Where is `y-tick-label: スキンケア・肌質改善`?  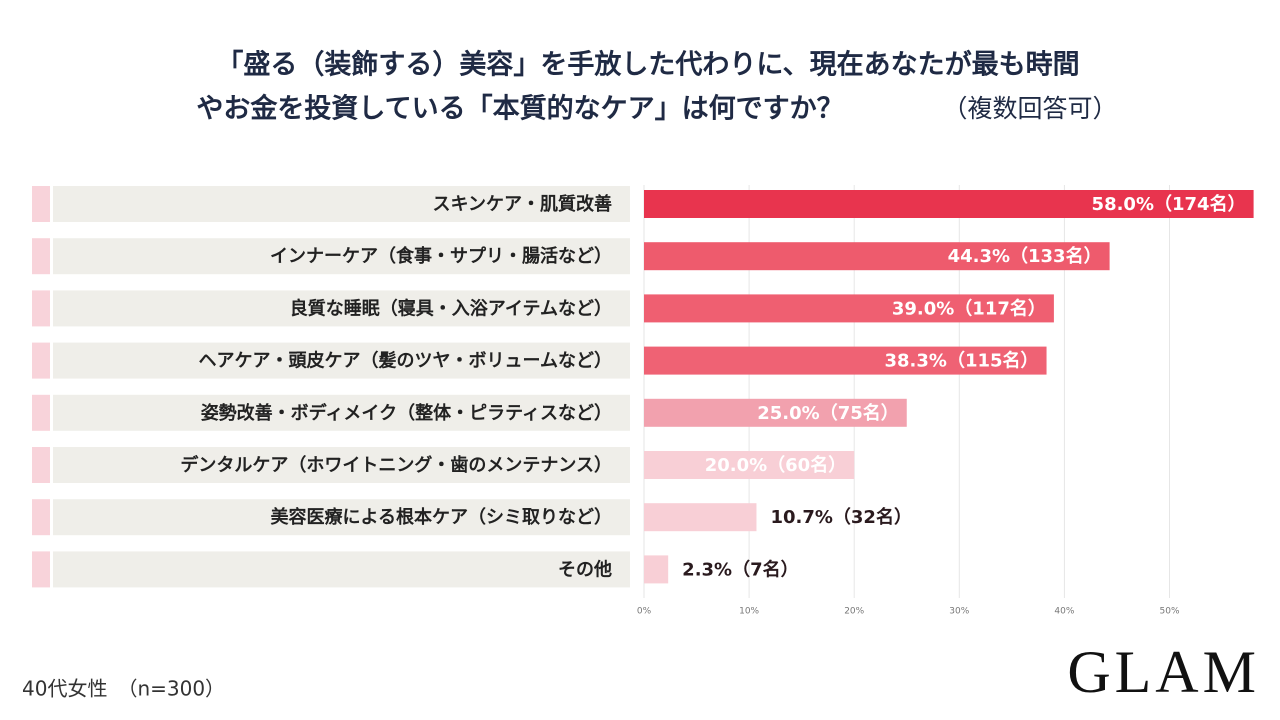 y-tick-label: スキンケア・肌質改善 is located at coordinates (522, 204).